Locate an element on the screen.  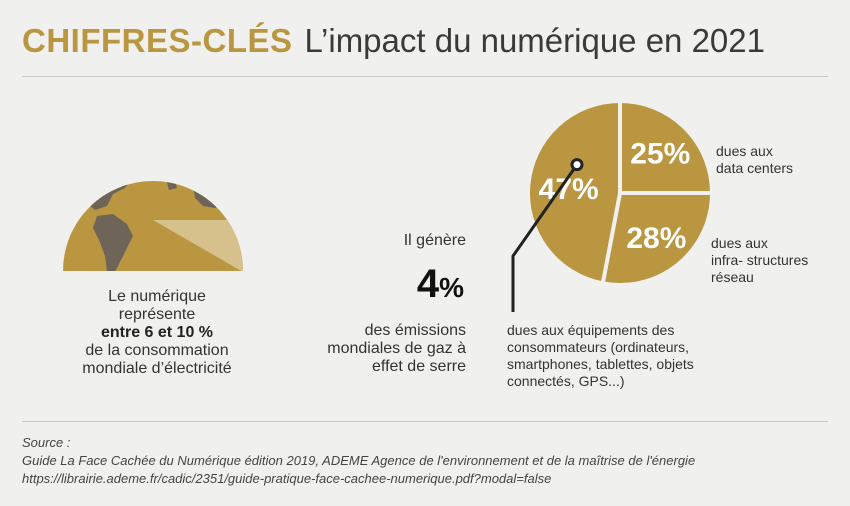
ghg-value: 4 is located at coordinates (428, 284).